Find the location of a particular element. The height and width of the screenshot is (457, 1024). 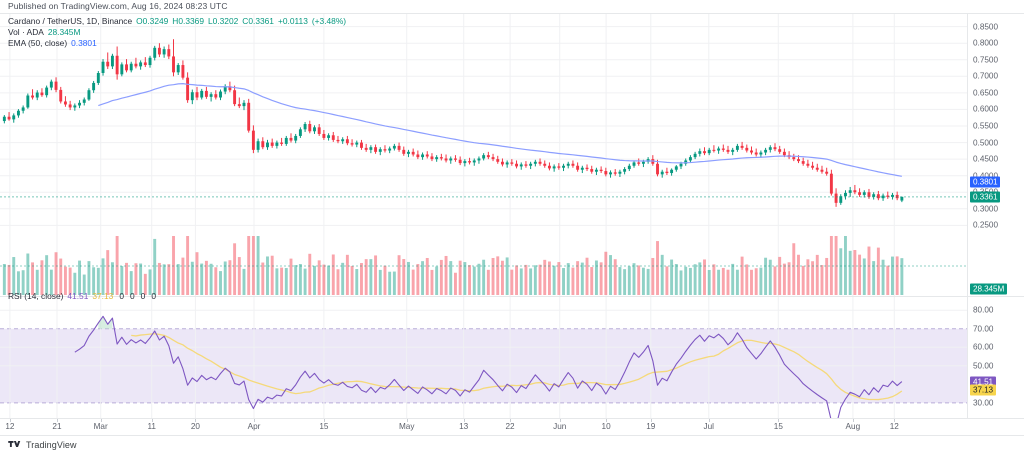

rsi-extra-1: 0 is located at coordinates (132, 296).